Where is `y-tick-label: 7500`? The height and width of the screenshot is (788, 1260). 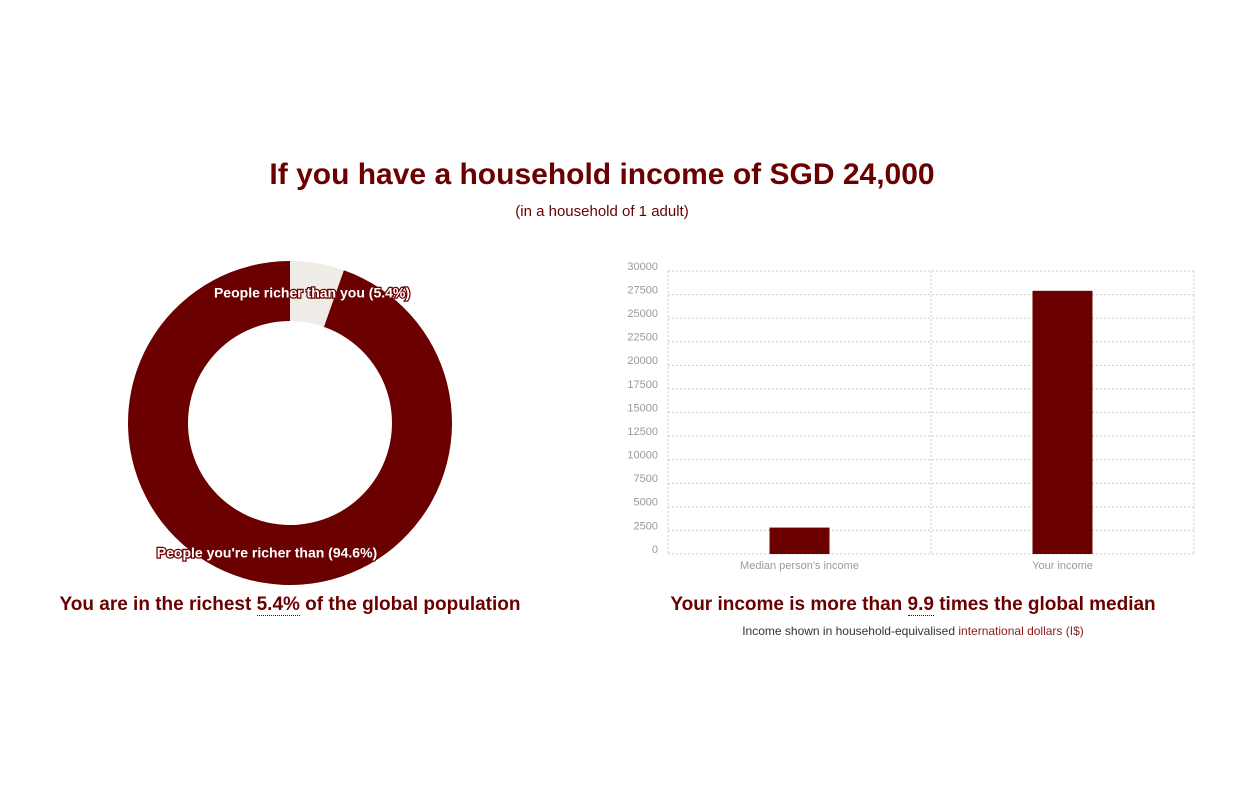
y-tick-label: 7500 is located at coordinates (646, 479).